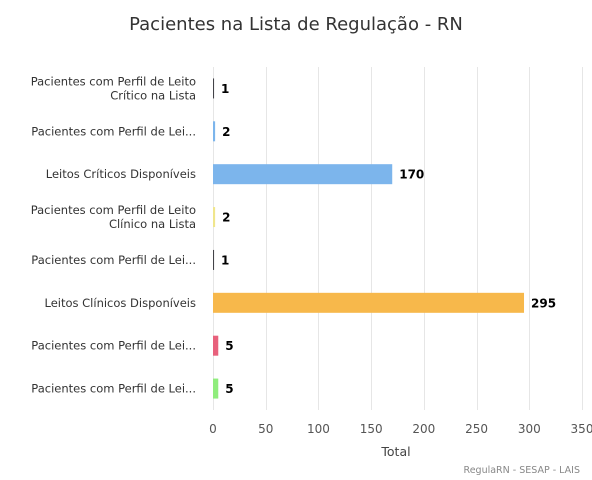 This screenshot has height=480, width=592. What do you see at coordinates (581, 429) in the screenshot?
I see `x-tick-label: 350` at bounding box center [581, 429].